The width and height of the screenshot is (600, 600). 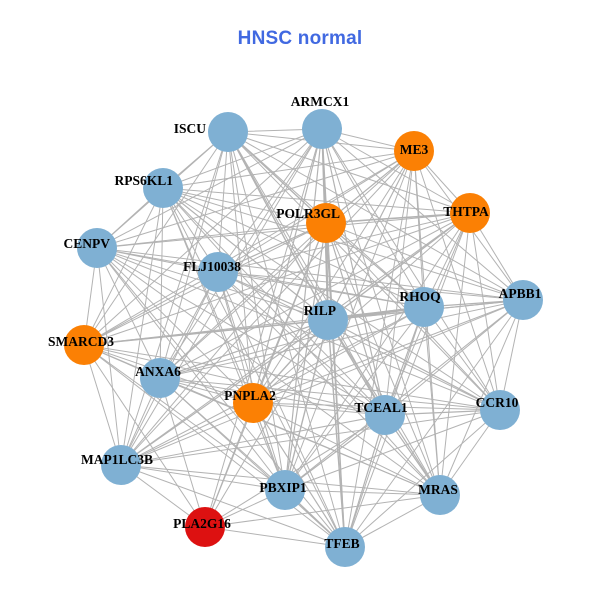 I want to click on node-label: ISCU, so click(x=190, y=128).